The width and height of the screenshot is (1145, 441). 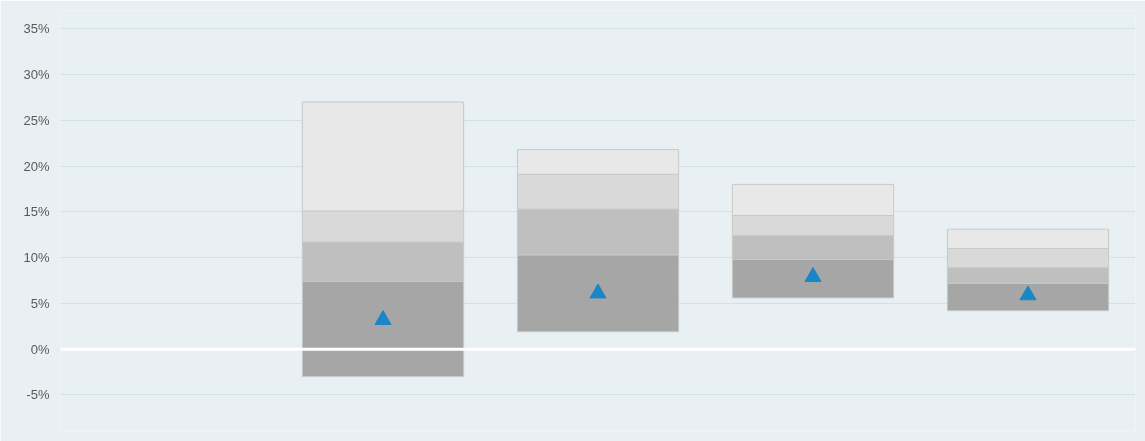 I want to click on y-tick-label: 35%, so click(x=36, y=29).